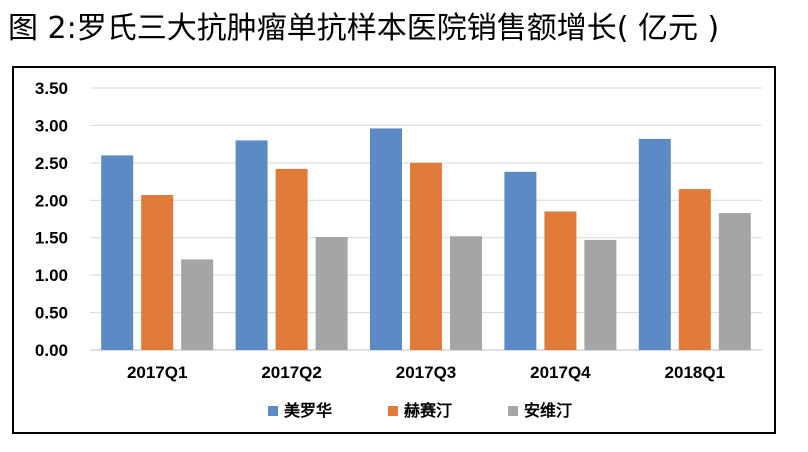  What do you see at coordinates (466, 293) in the screenshot?
I see `bar-3-2017q3` at bounding box center [466, 293].